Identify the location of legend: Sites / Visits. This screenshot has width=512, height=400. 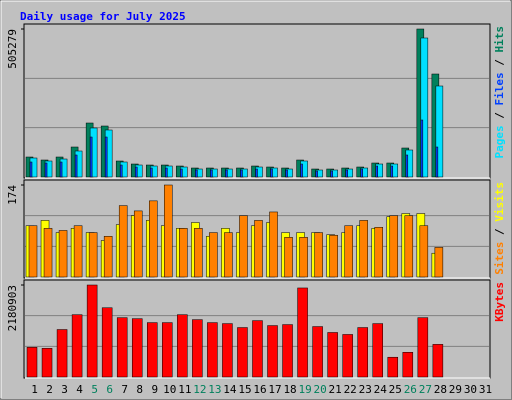
(499, 228).